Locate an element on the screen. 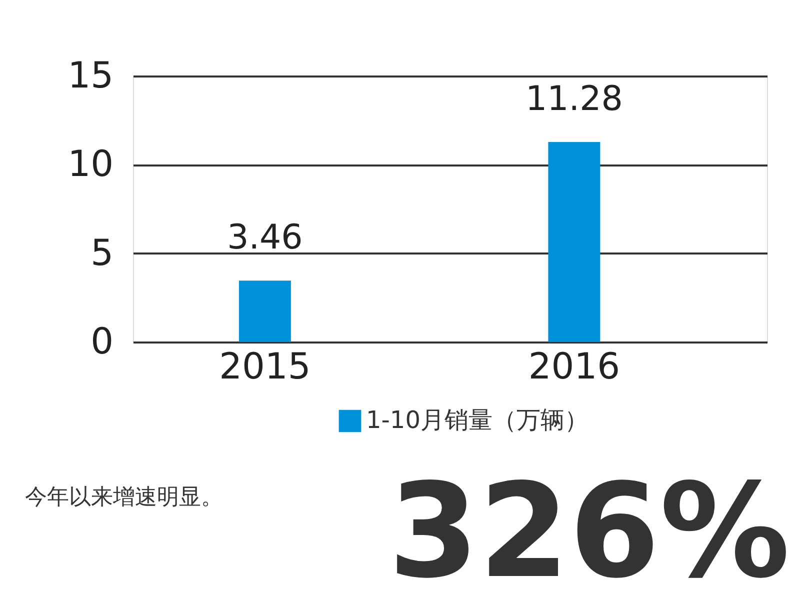  y-tick-label: 15 is located at coordinates (91, 76).